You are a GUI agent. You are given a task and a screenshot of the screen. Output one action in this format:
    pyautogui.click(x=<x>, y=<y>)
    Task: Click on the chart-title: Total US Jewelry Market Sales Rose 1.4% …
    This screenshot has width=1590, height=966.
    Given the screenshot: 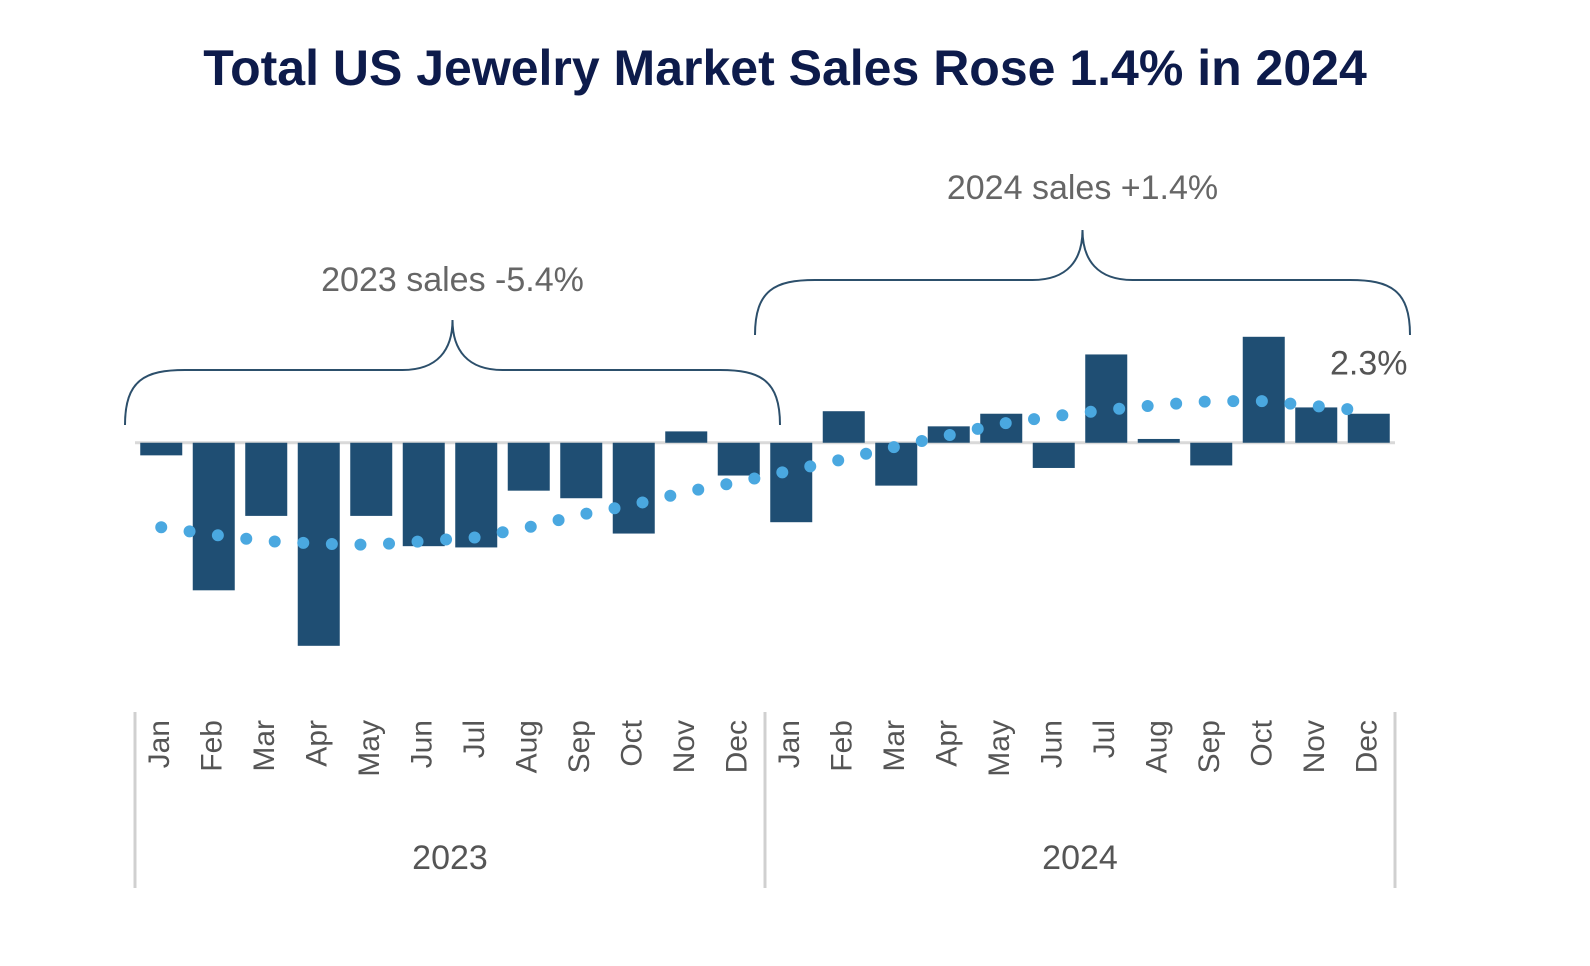 What is the action you would take?
    pyautogui.click(x=785, y=68)
    